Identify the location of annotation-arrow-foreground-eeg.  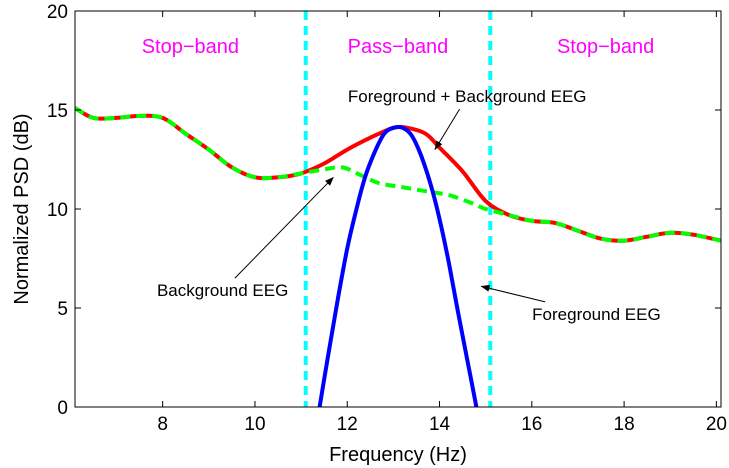
(513, 293).